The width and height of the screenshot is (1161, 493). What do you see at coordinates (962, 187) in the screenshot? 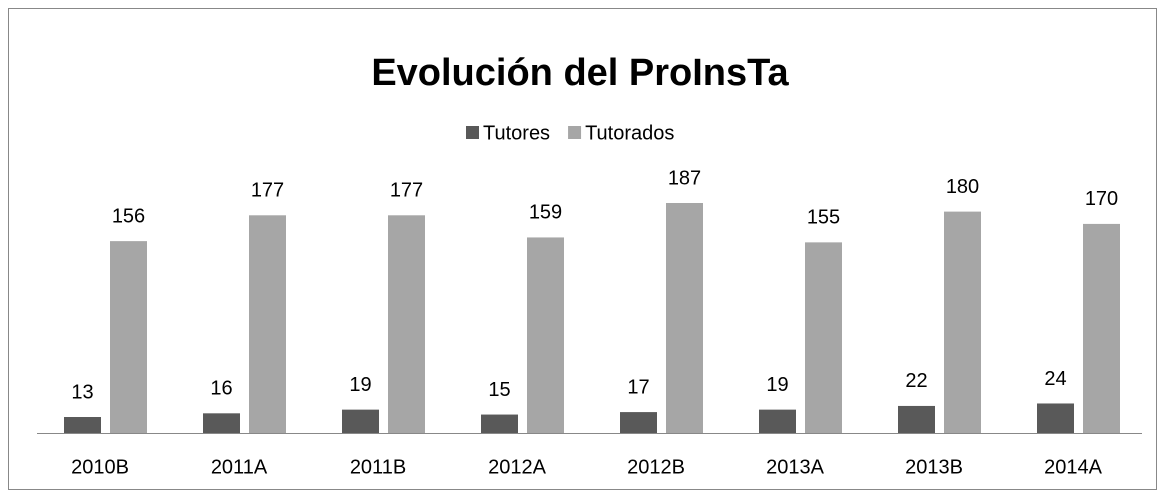
I see `value-label: 180` at bounding box center [962, 187].